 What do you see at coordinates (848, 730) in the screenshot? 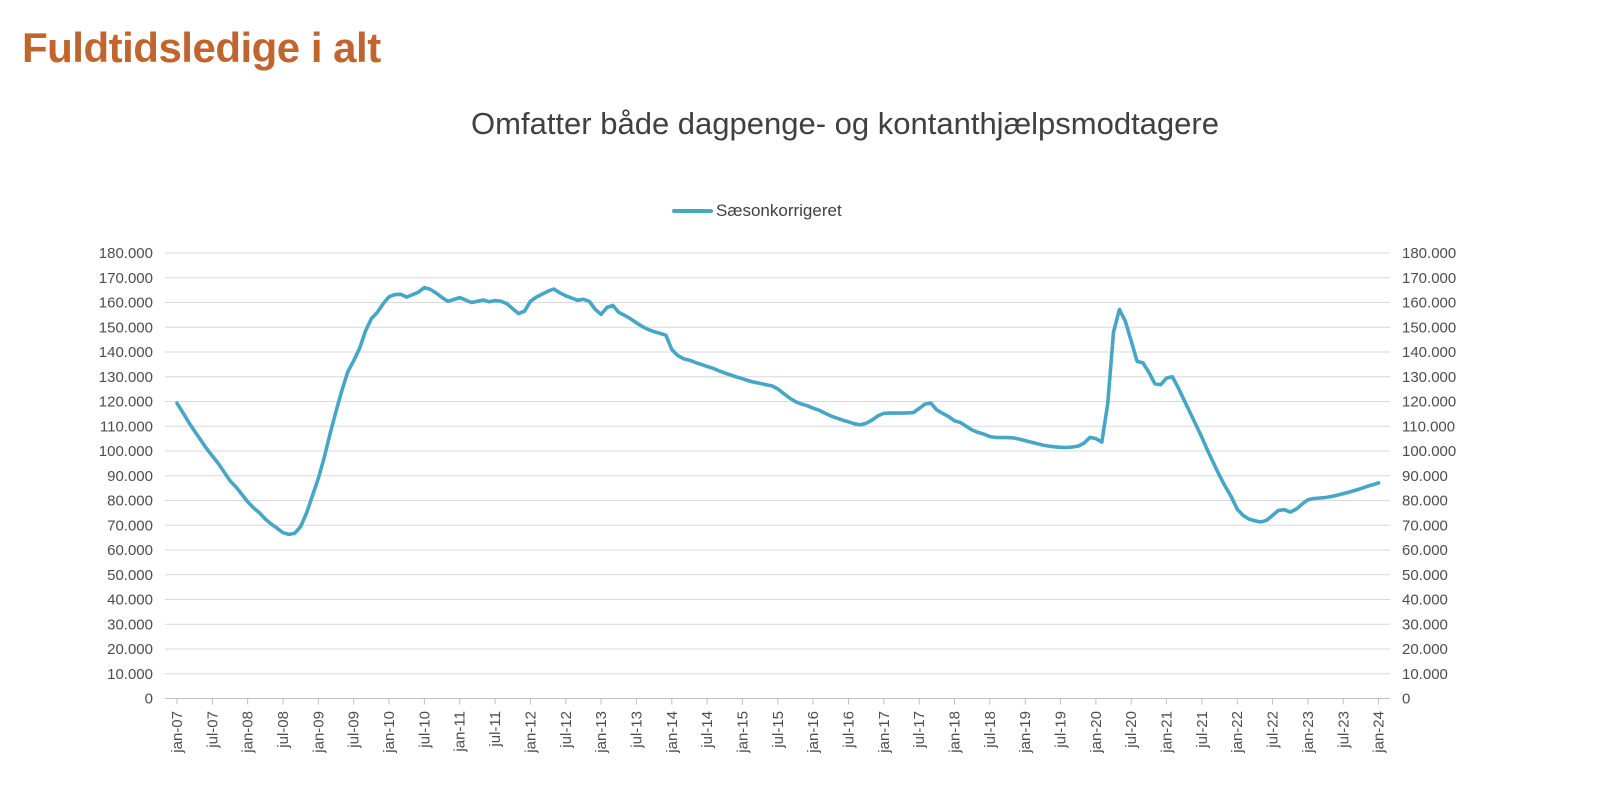
I see `x-axis-label: jul-16` at bounding box center [848, 730].